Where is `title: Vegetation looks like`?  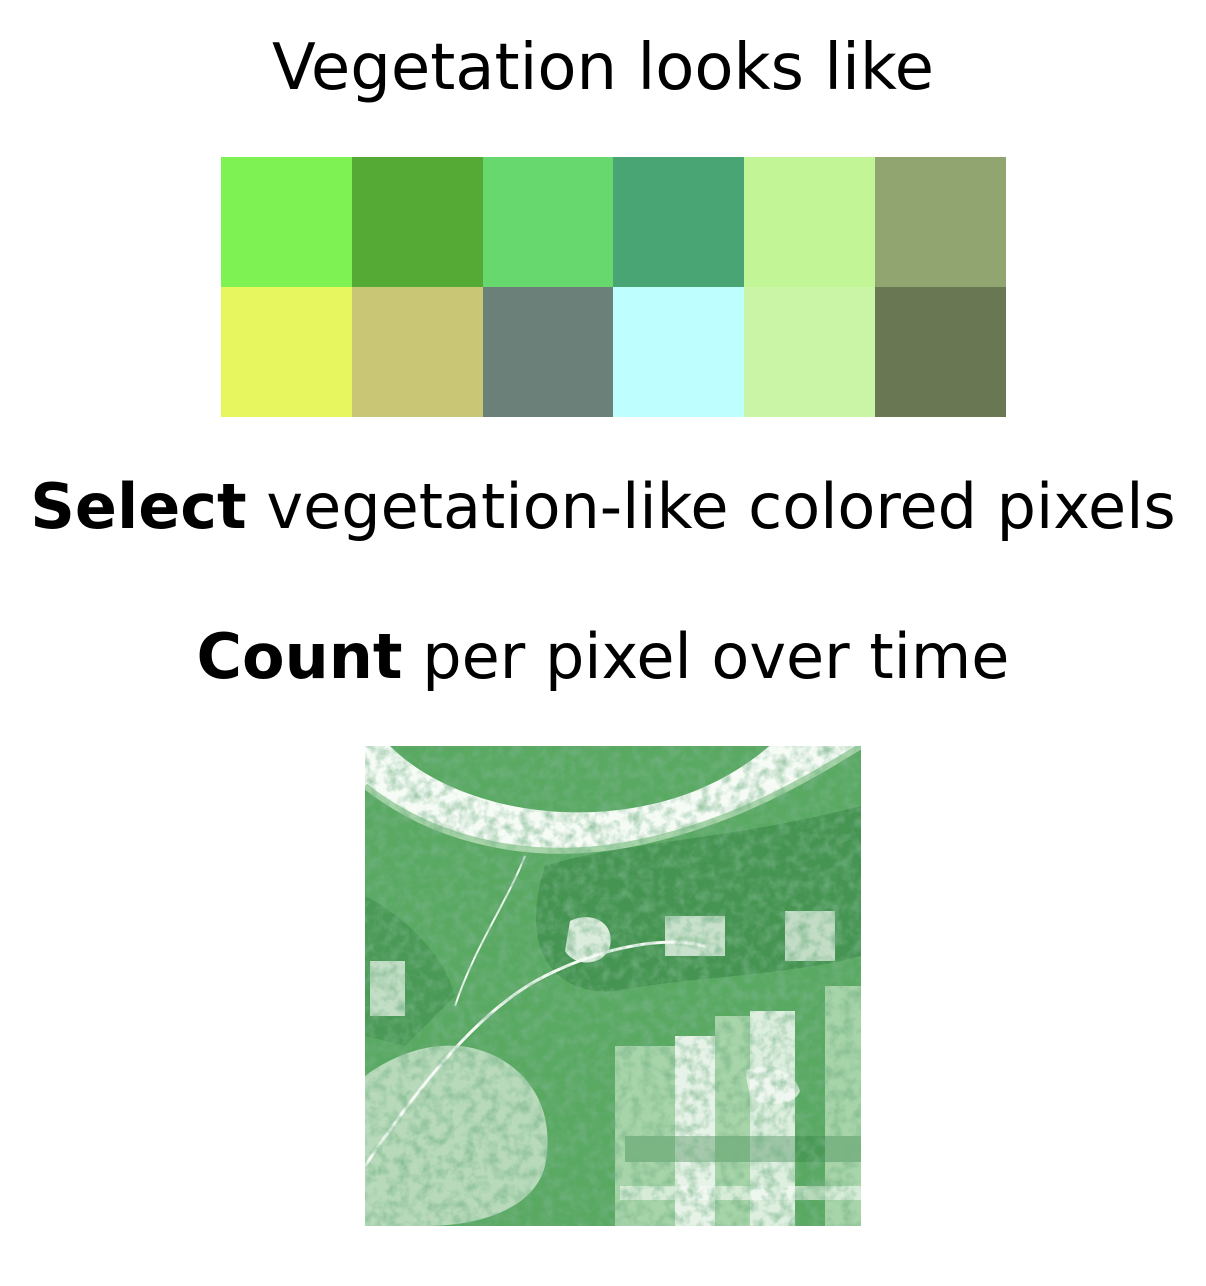 title: Vegetation looks like is located at coordinates (603, 68).